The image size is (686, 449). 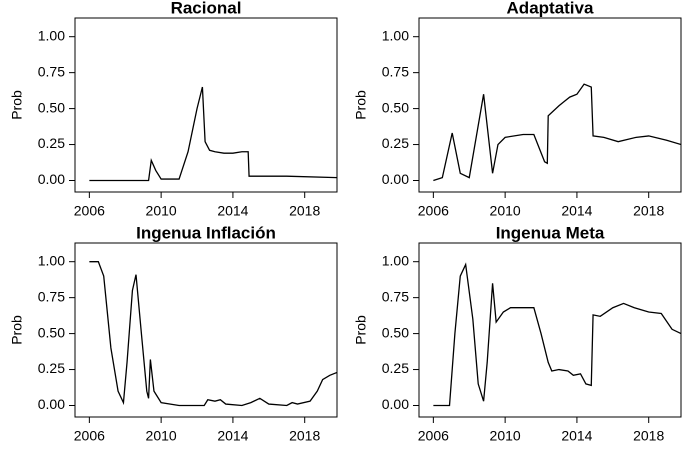 What do you see at coordinates (550, 8) in the screenshot?
I see `panel-title: Adaptativa` at bounding box center [550, 8].